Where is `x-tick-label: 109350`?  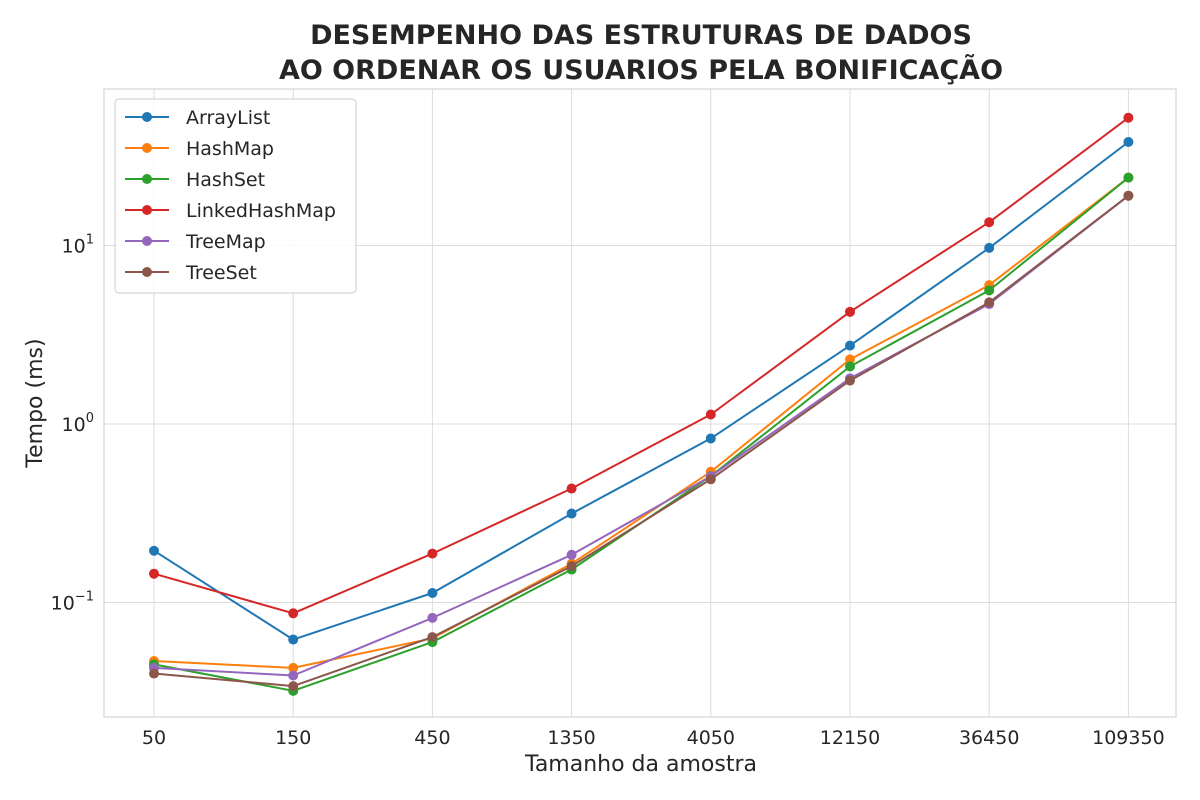
x-tick-label: 109350 is located at coordinates (1128, 738).